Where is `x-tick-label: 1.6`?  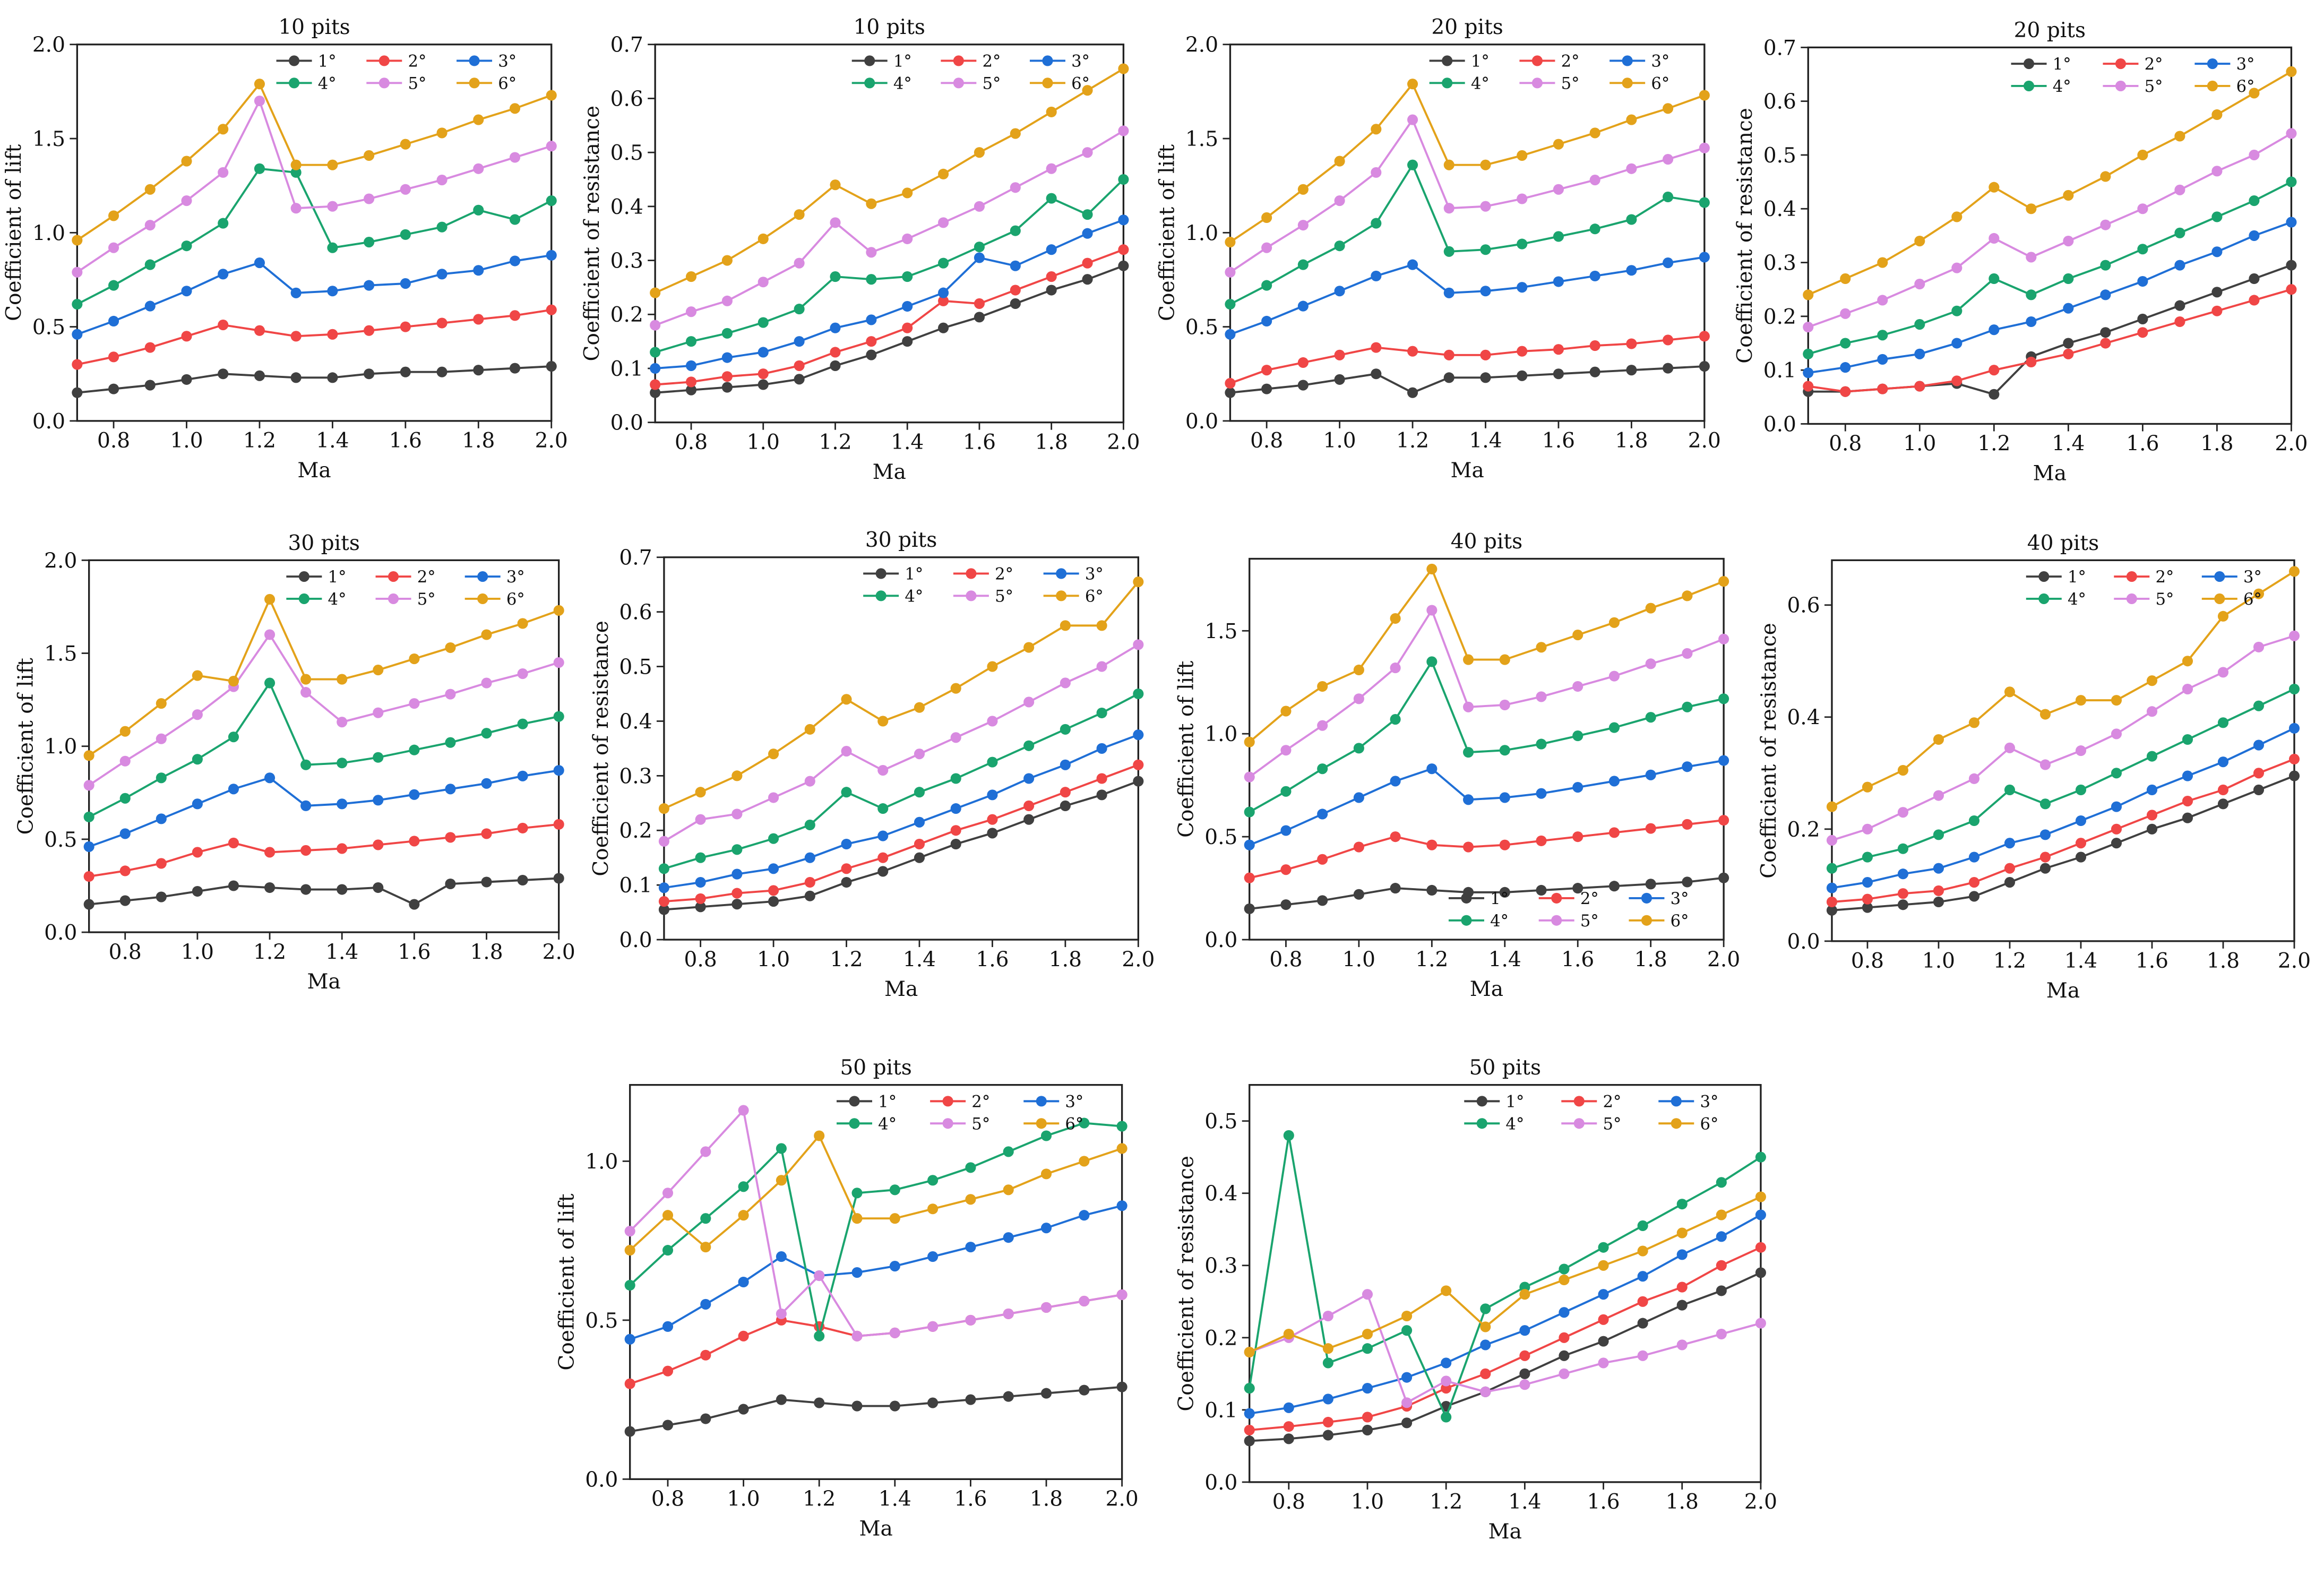 x-tick-label: 1.6 is located at coordinates (992, 959).